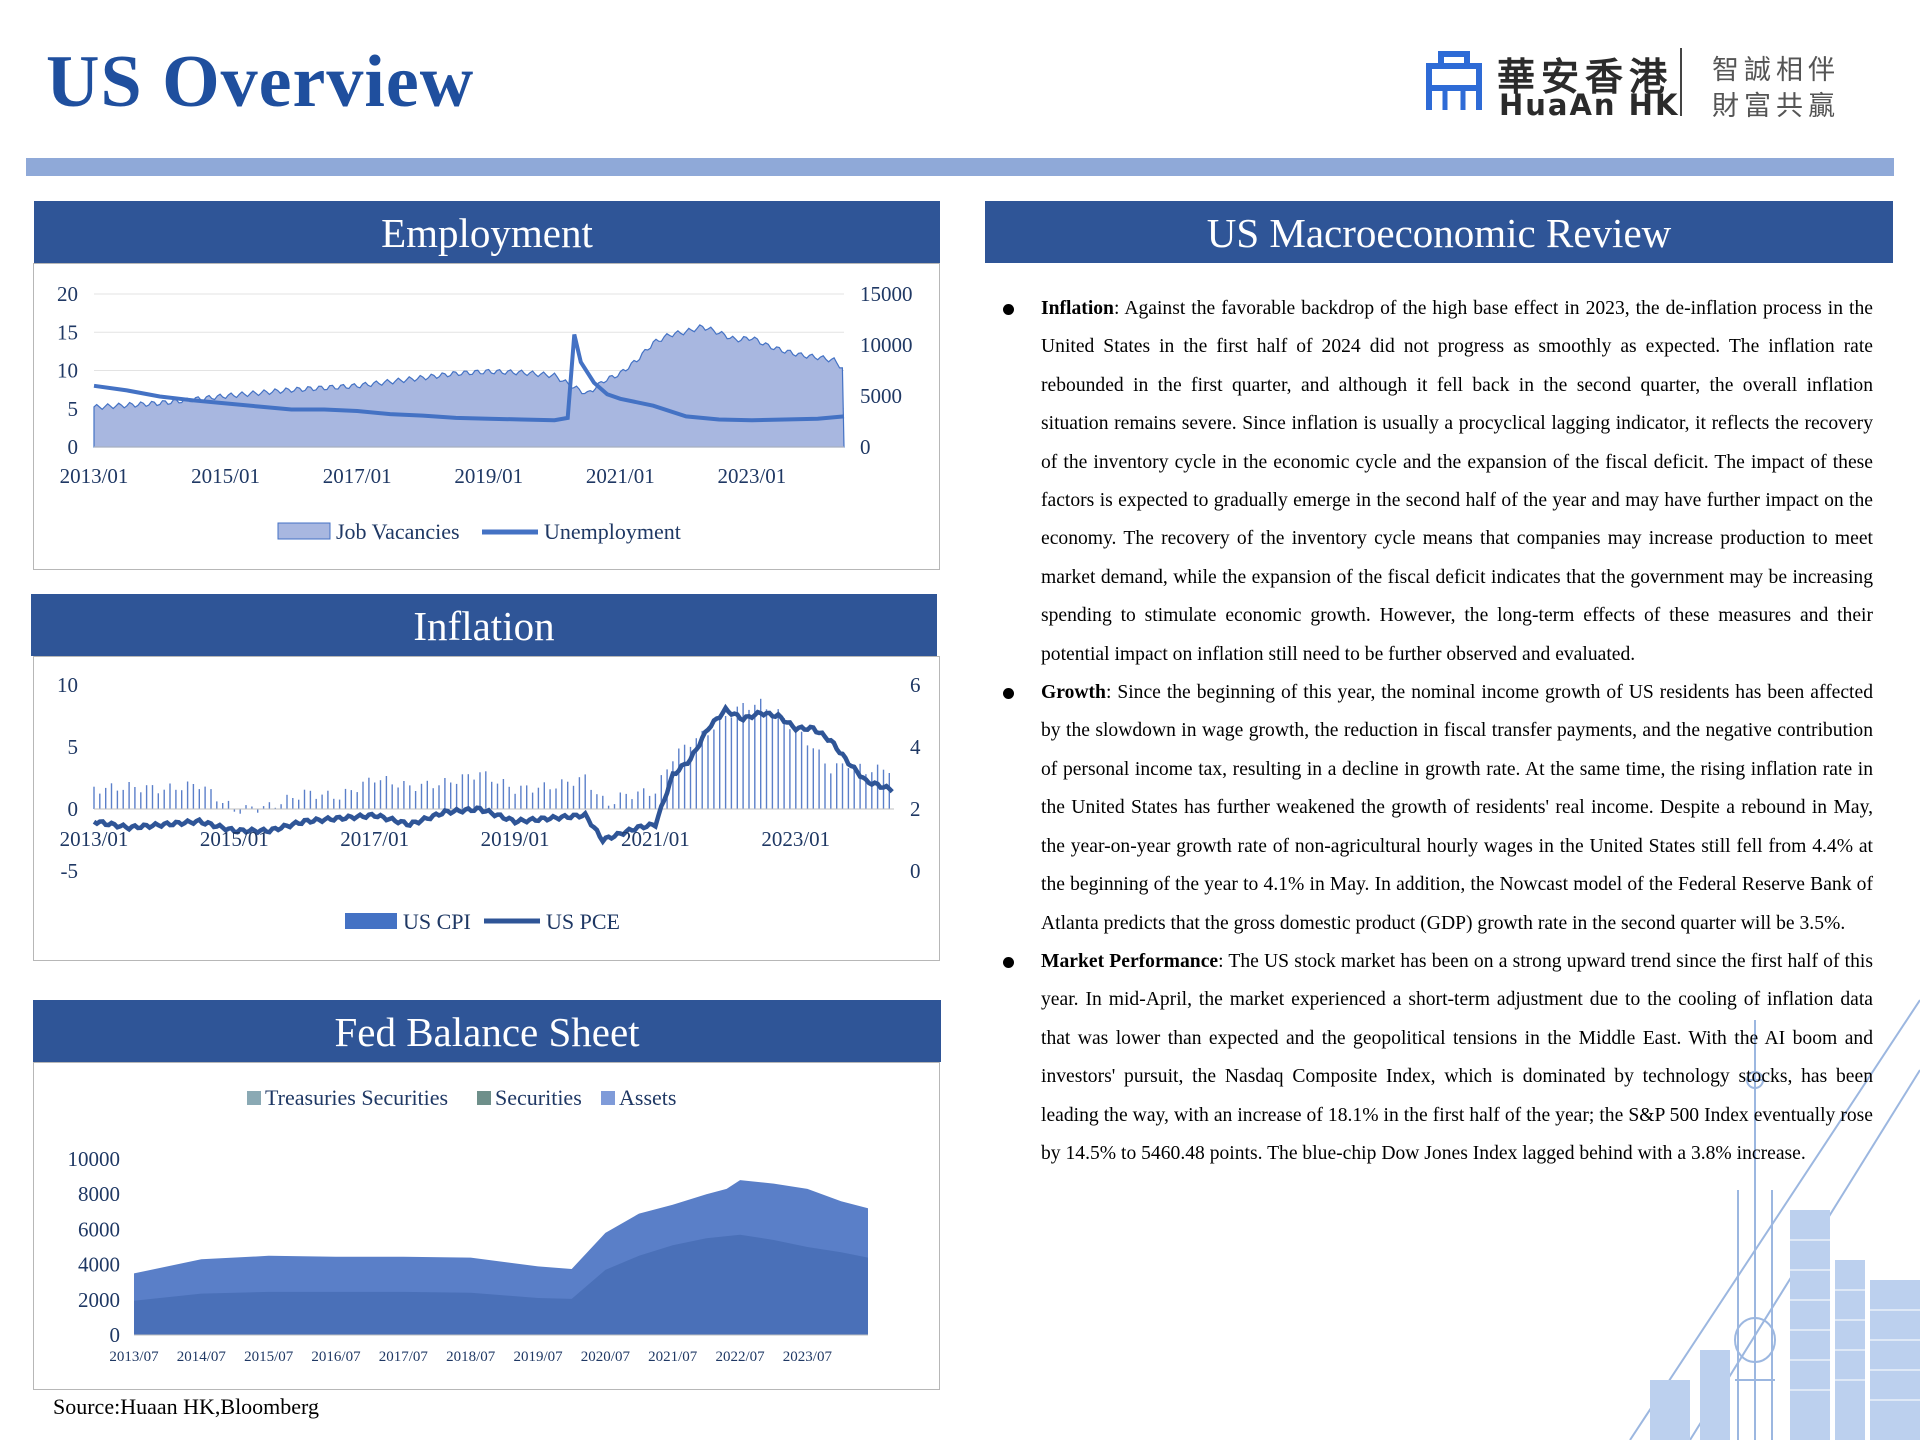 This screenshot has width=1920, height=1440. I want to click on y-right-tick-label: 6, so click(915, 685).